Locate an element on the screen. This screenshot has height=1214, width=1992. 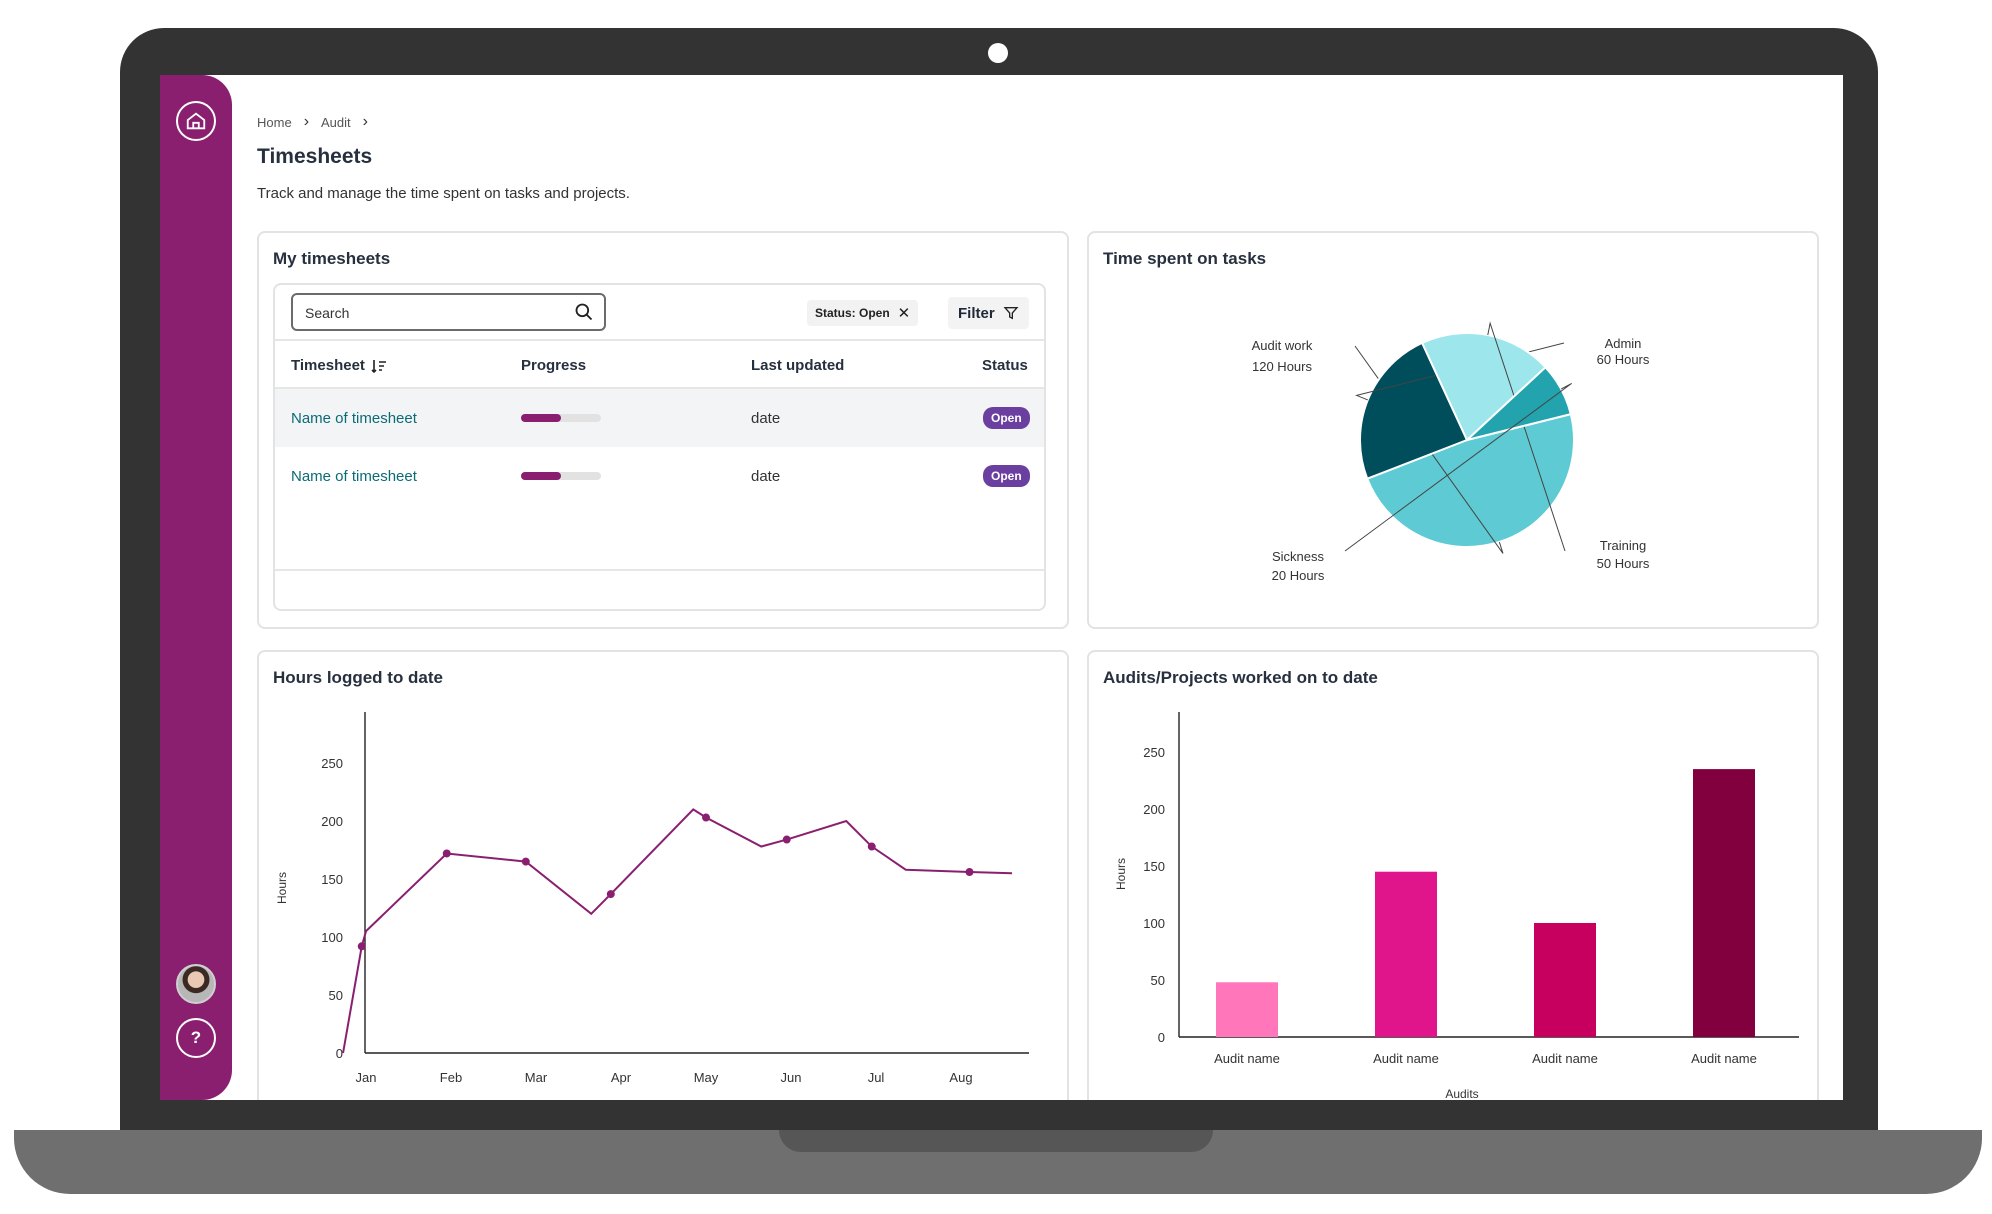
x-tick-label: Jul is located at coordinates (876, 1077).